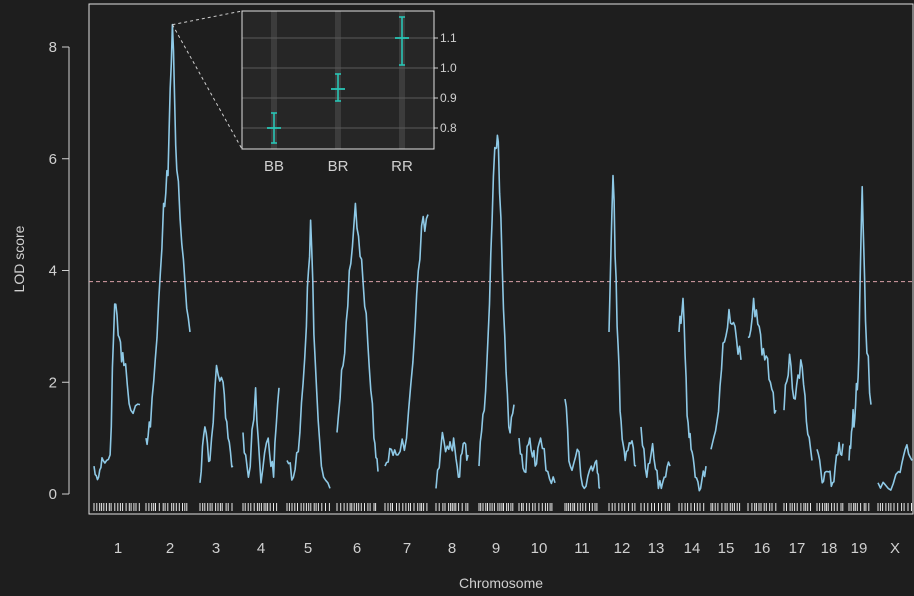 Image resolution: width=914 pixels, height=596 pixels. Describe the element at coordinates (118, 548) in the screenshot. I see `chromosome-label: 1` at that location.